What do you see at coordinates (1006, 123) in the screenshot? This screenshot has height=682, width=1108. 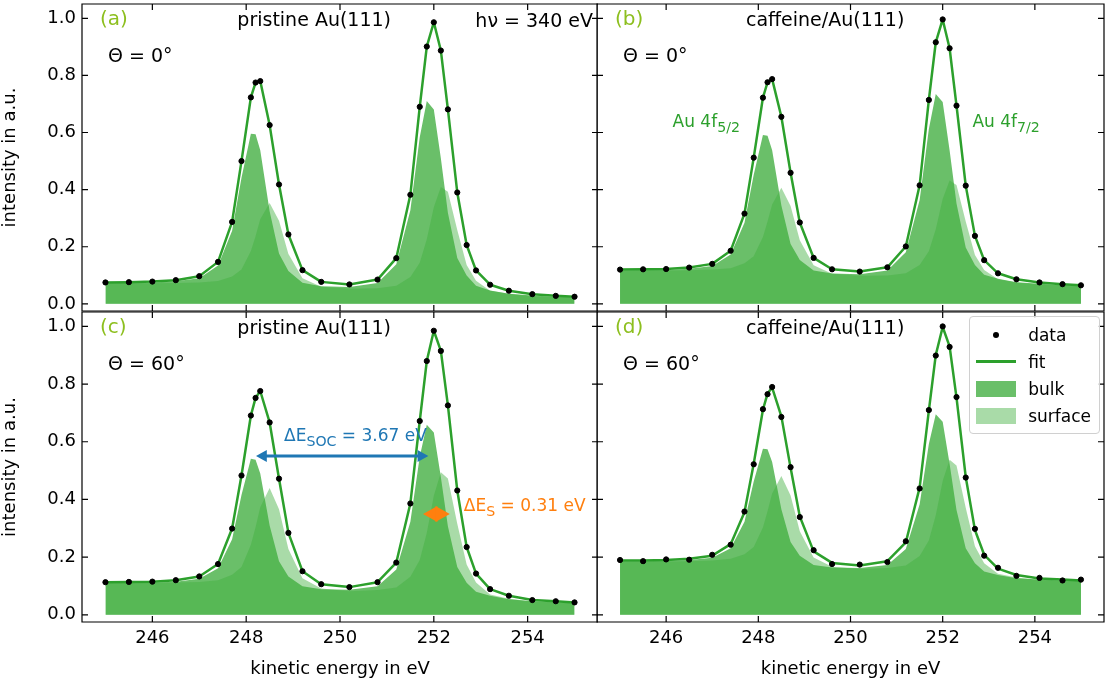 I see `annotation: Au 4f$_{7/2}$` at bounding box center [1006, 123].